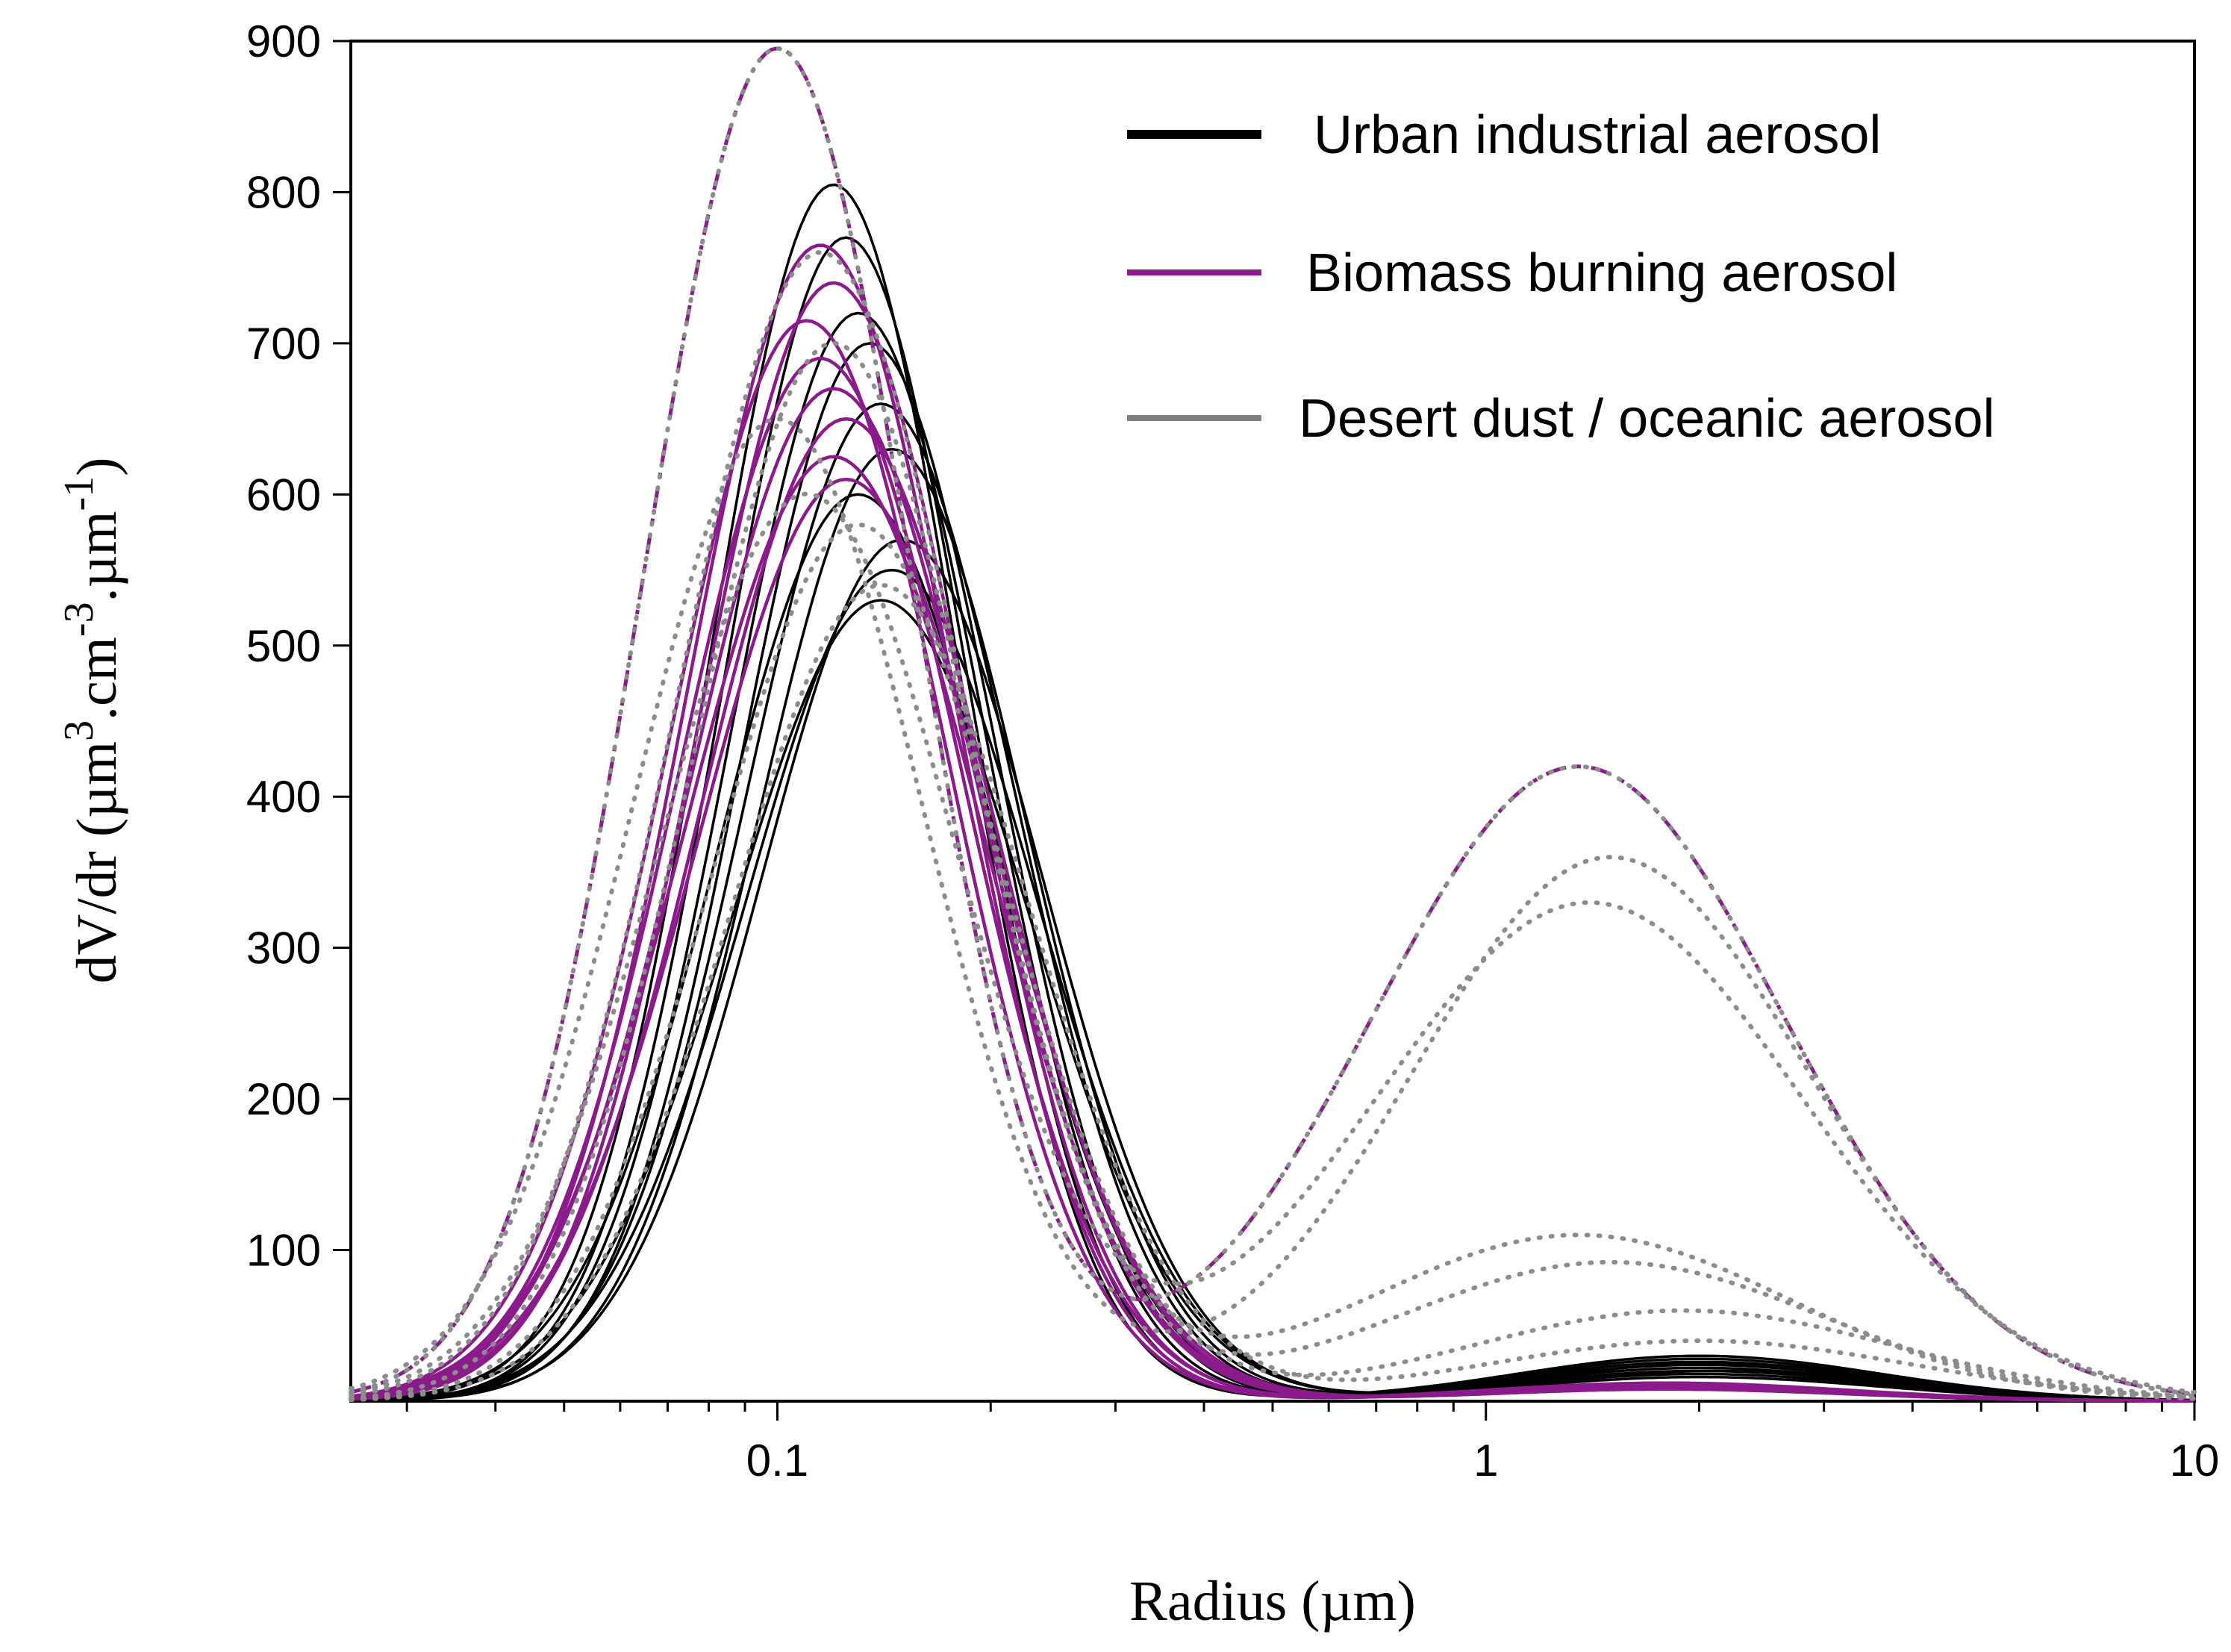 The height and width of the screenshot is (1652, 2231). I want to click on legend-label-dust: Desert dust / oceanic aerosol, so click(1646, 419).